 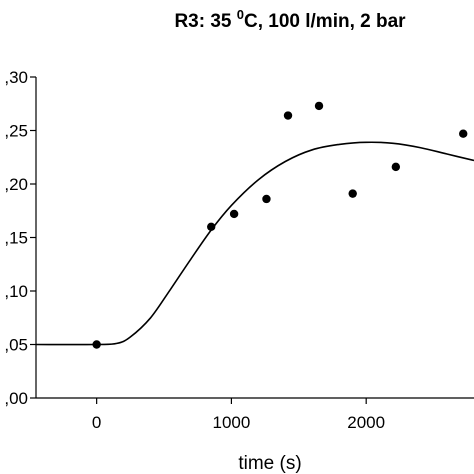 What do you see at coordinates (96, 422) in the screenshot?
I see `x-tick-label: 0` at bounding box center [96, 422].